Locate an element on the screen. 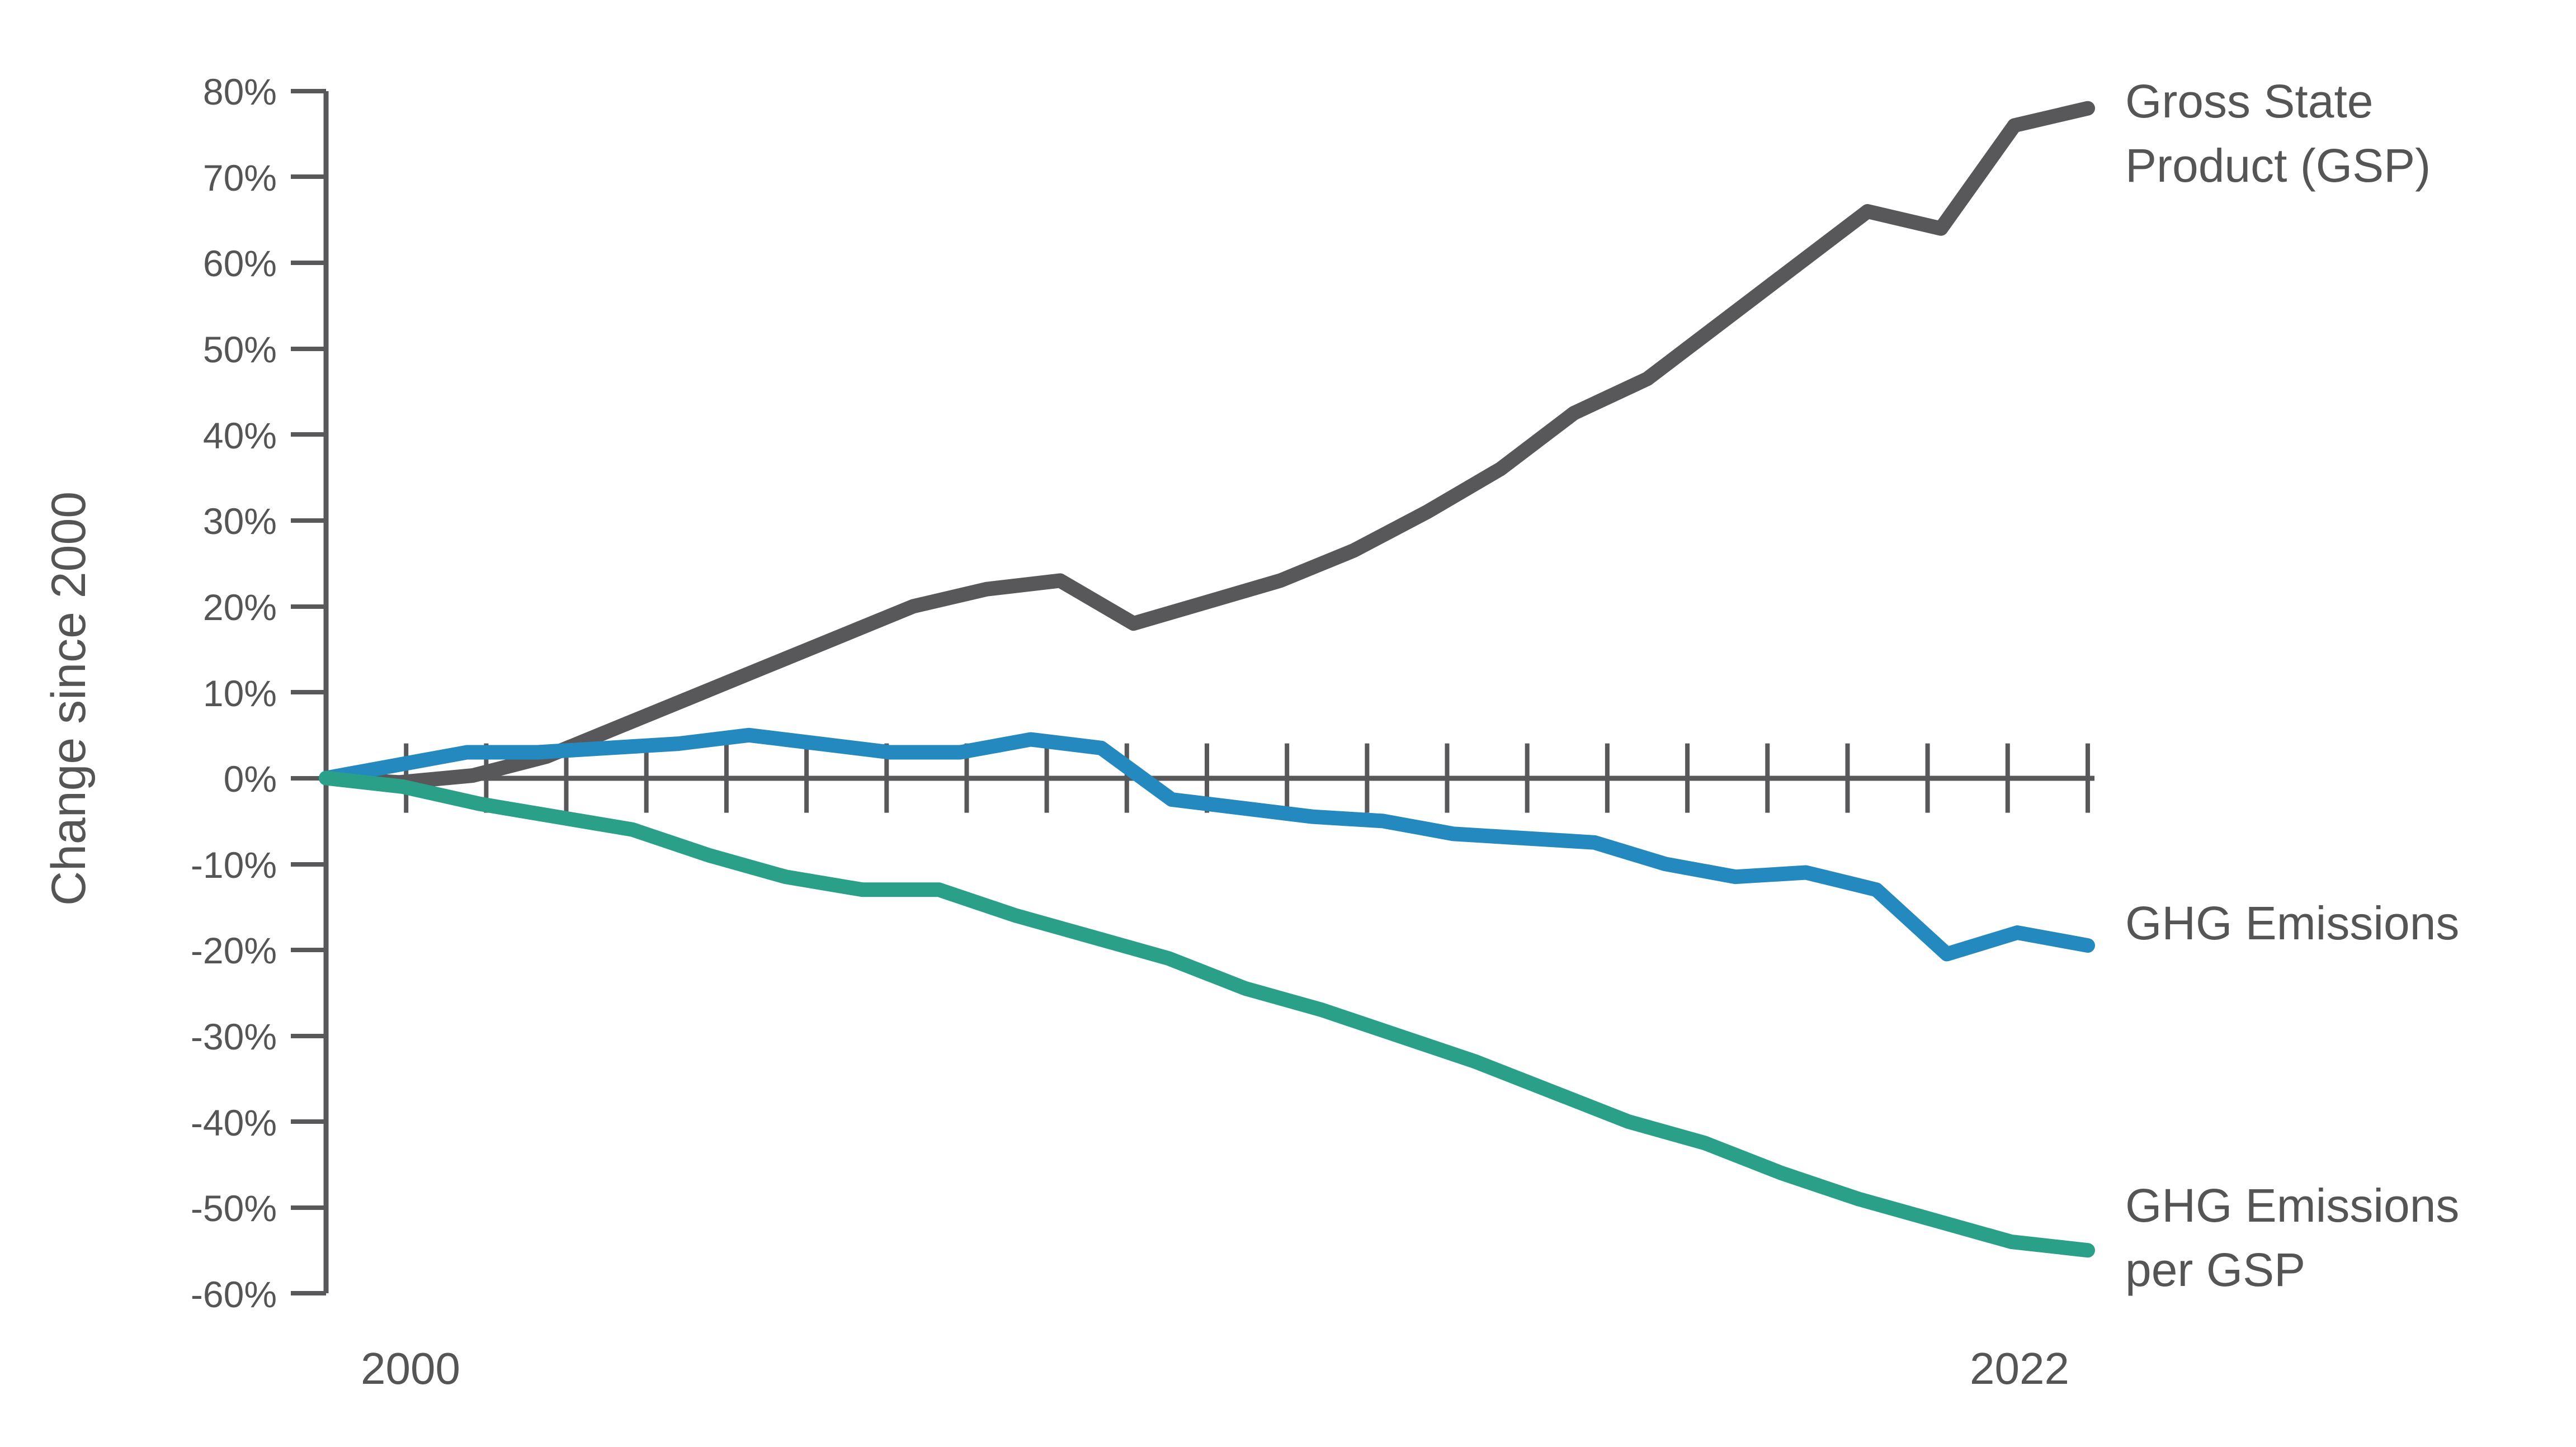  y-tick-label: 80% is located at coordinates (240, 91).